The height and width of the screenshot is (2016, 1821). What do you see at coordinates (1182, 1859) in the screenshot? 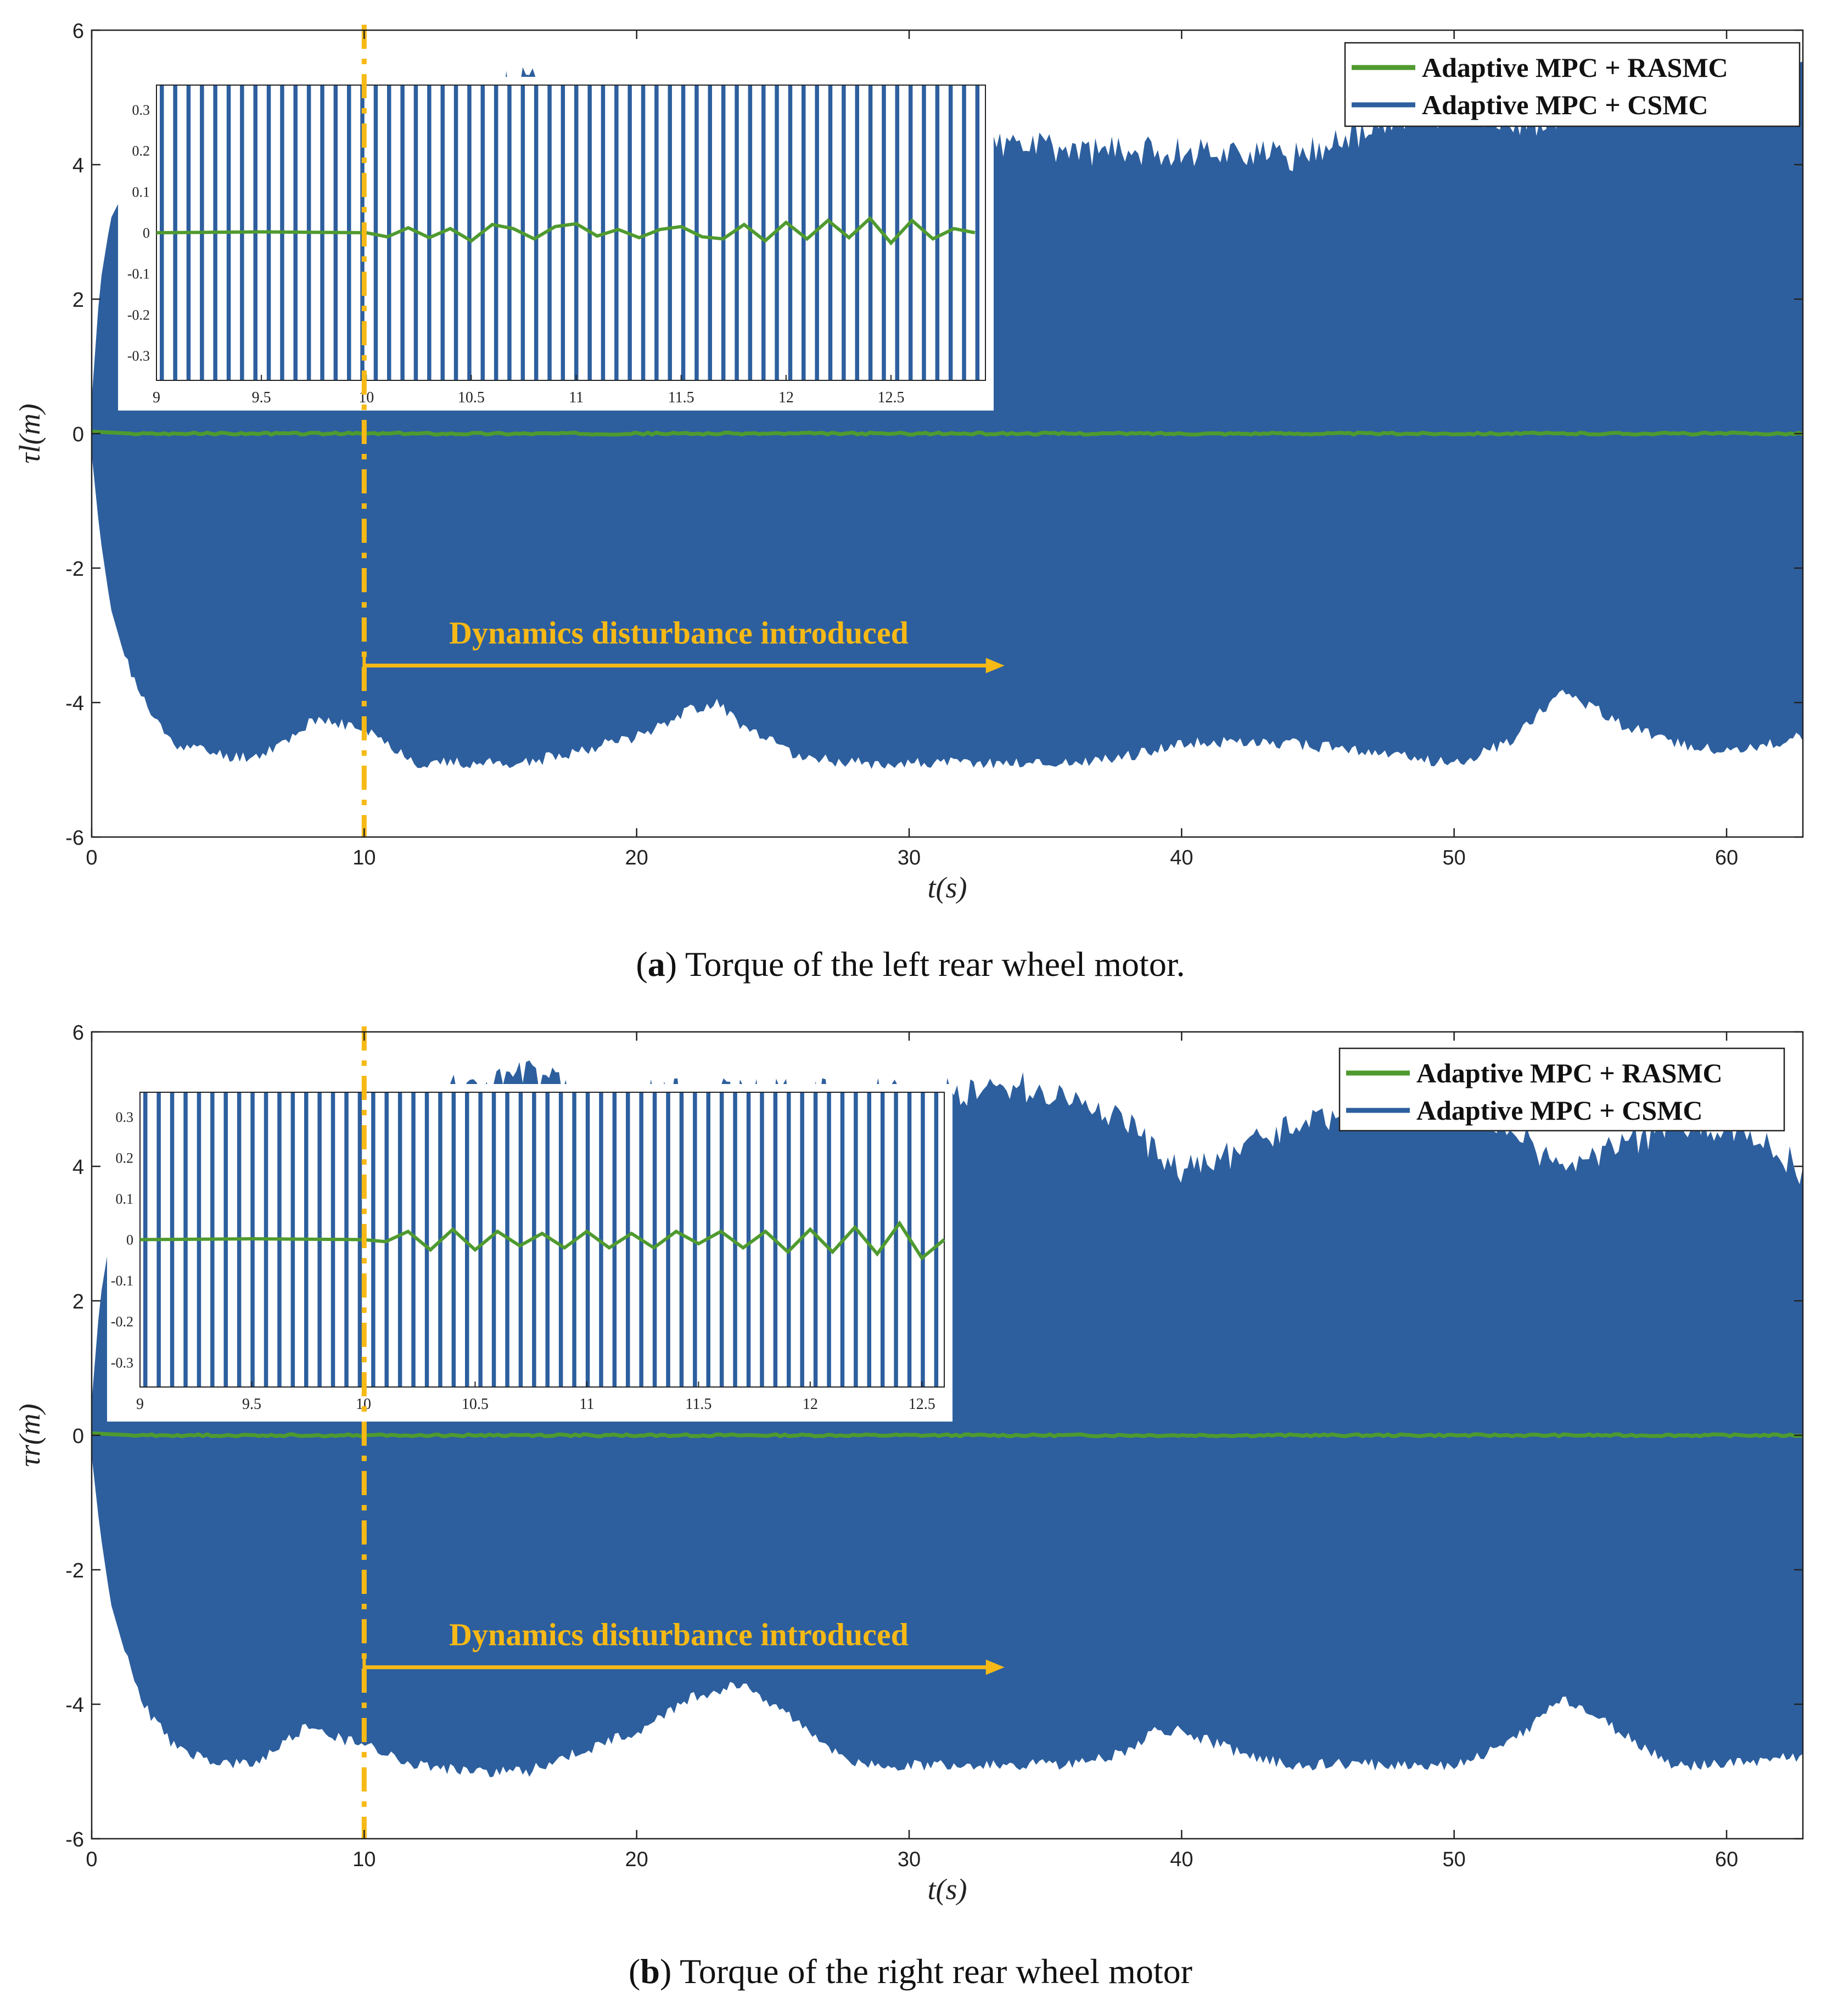
I see `x-tick-label: 40` at bounding box center [1182, 1859].